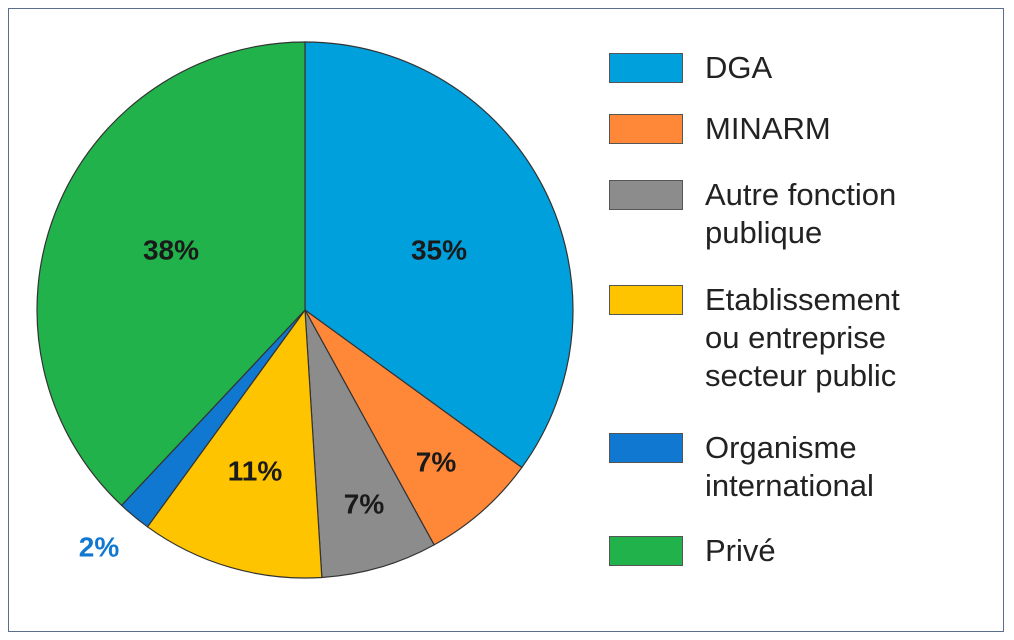  I want to click on slice-label-3: 11%, so click(255, 470).